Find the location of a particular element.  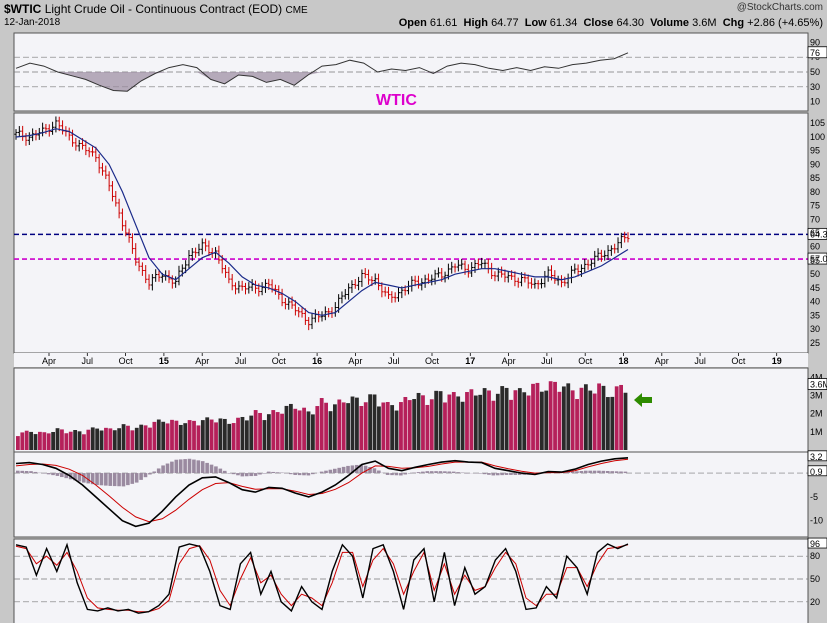

stochastic-tick-label: 50 is located at coordinates (815, 579).